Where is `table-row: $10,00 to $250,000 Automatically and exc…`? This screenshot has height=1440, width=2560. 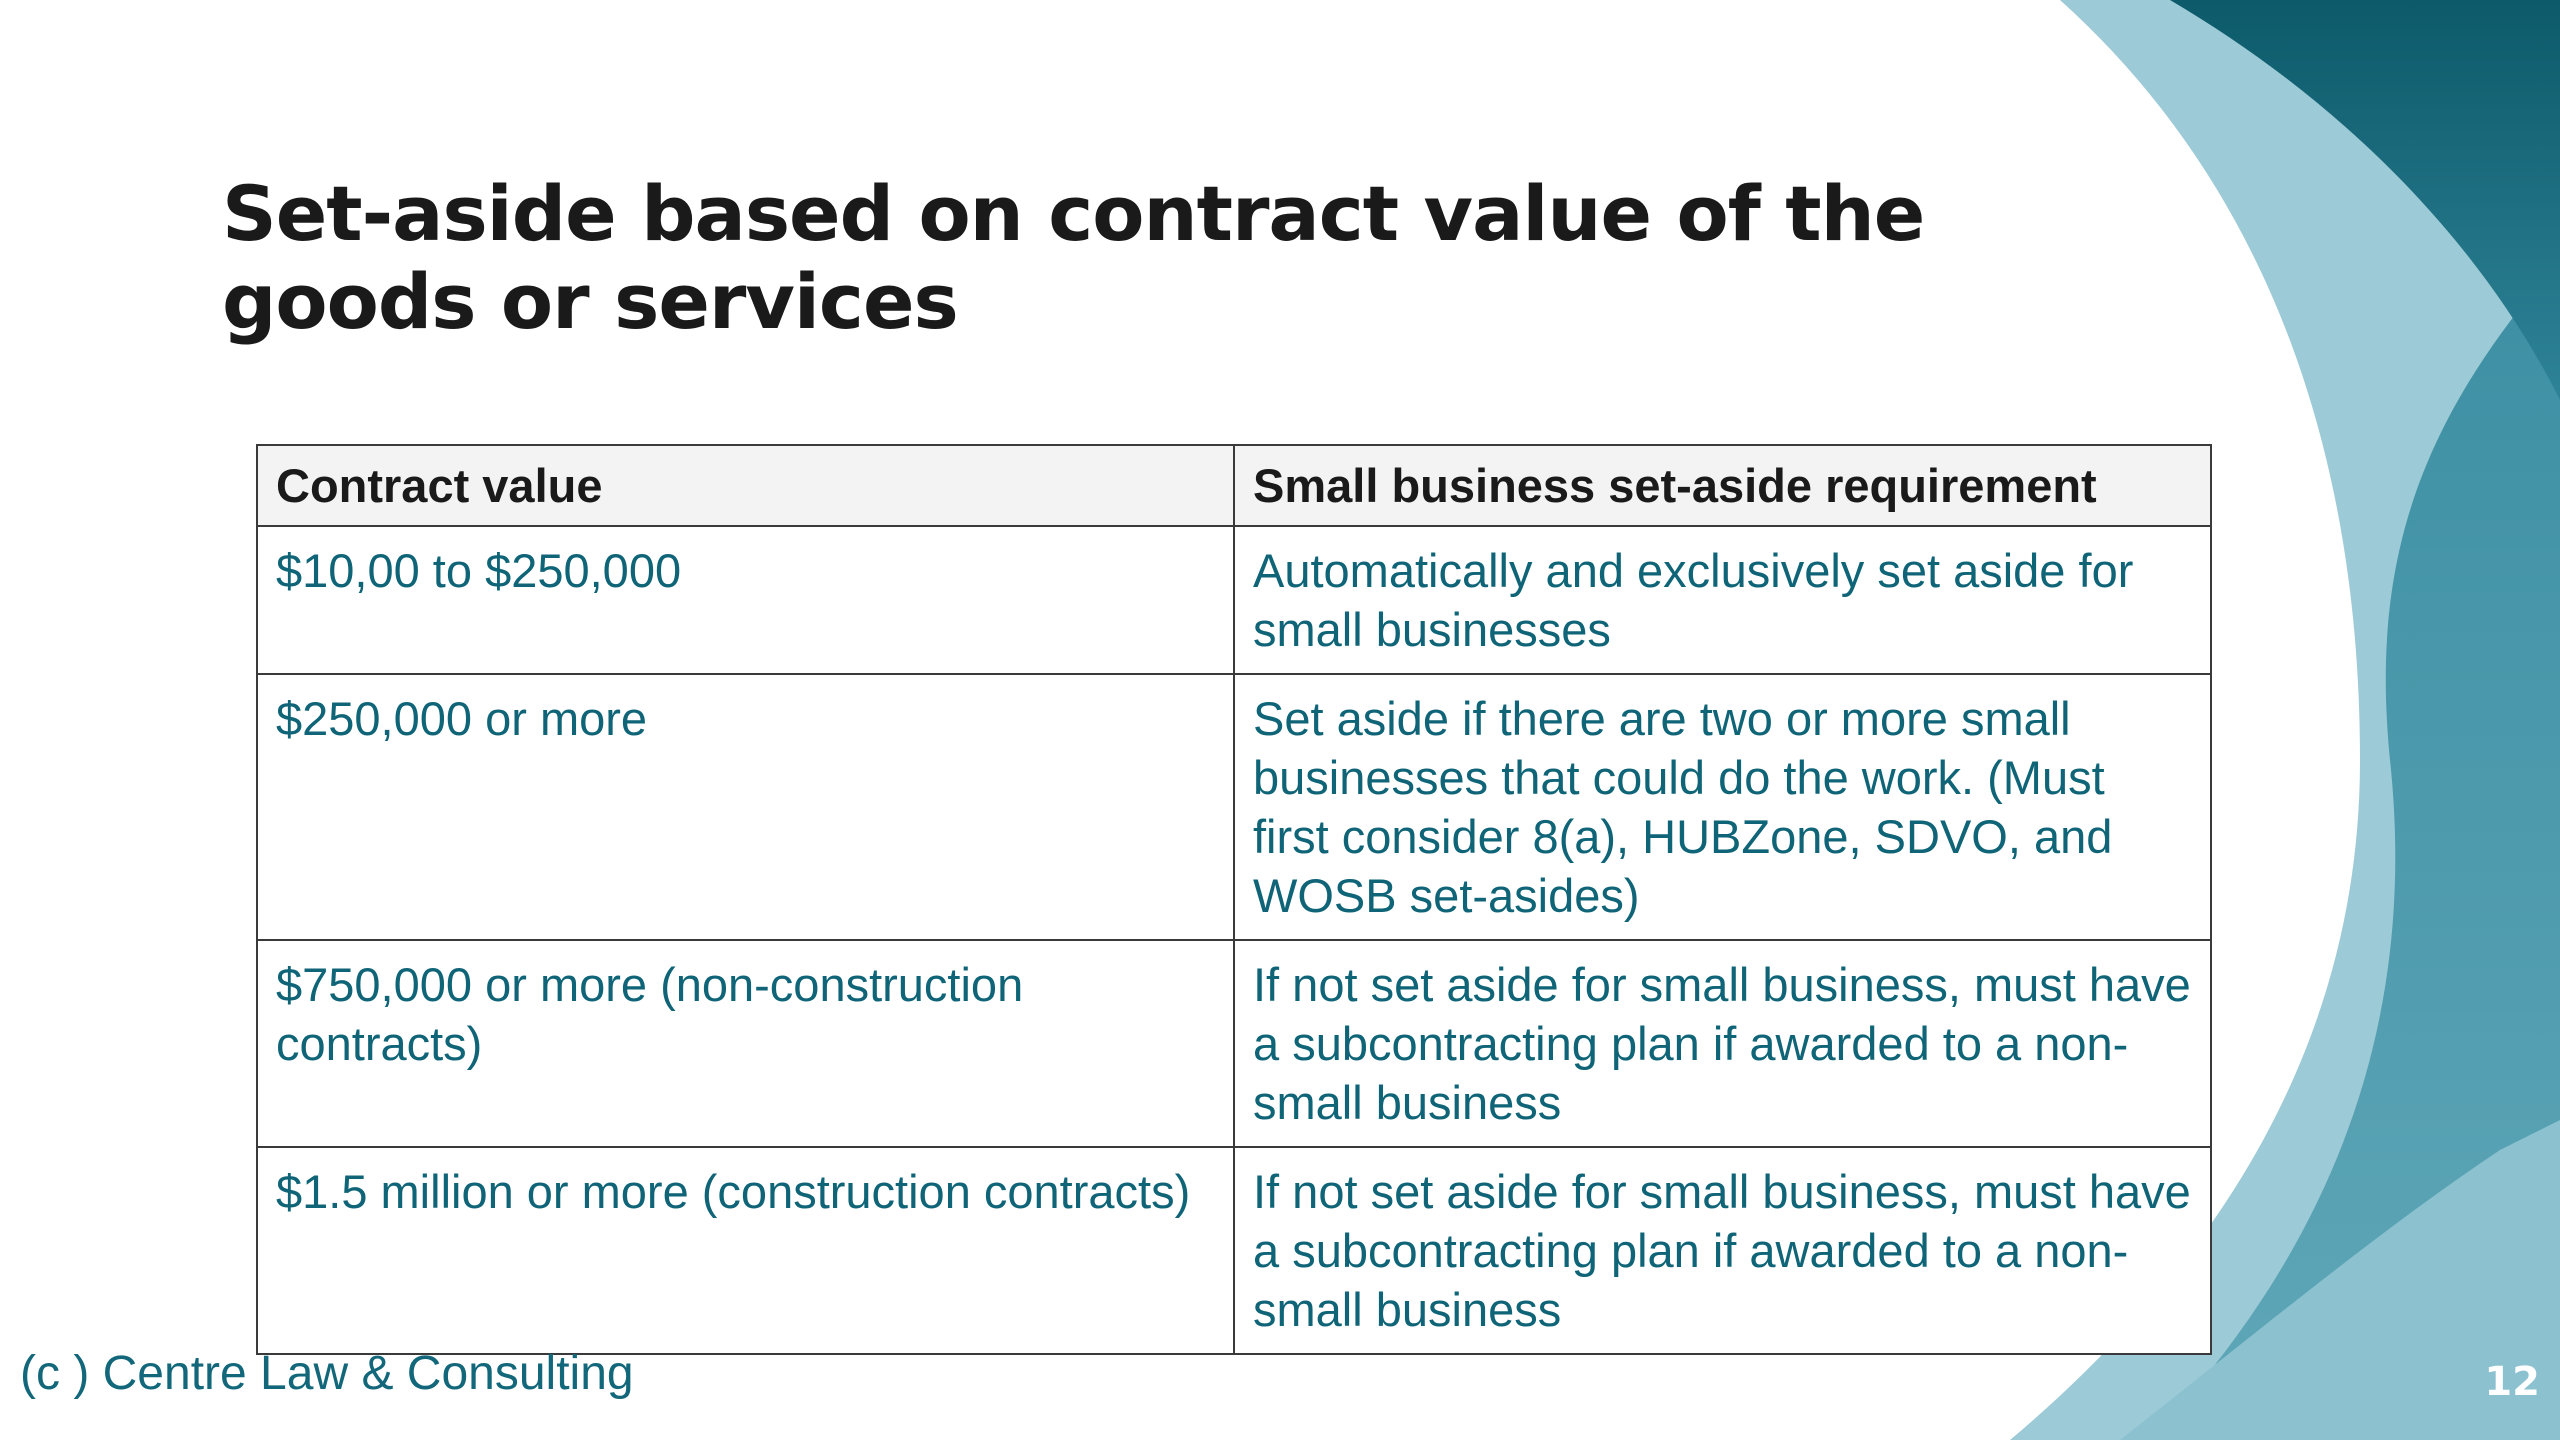
table-row: $10,00 to $250,000 Automatically and exc… is located at coordinates (1234, 600).